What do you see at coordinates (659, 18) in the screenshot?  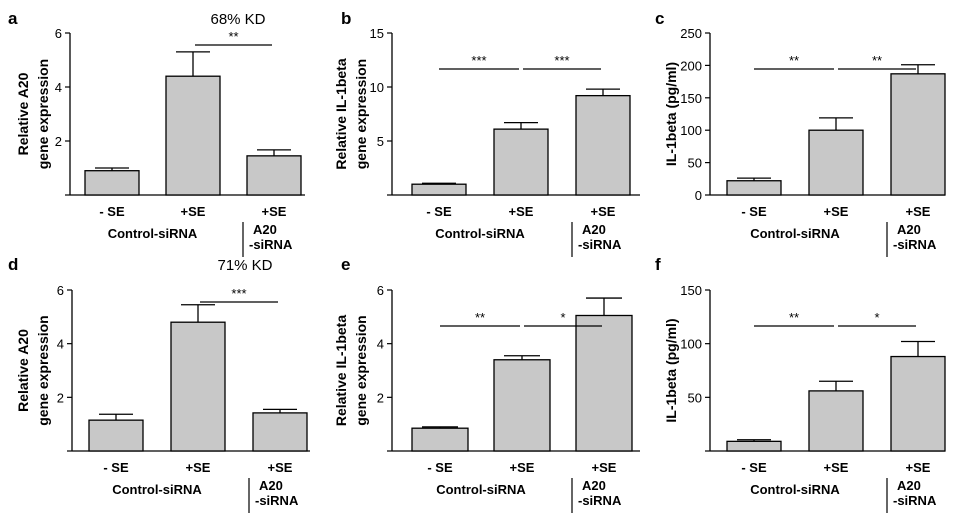 I see `panel-letter: c` at bounding box center [659, 18].